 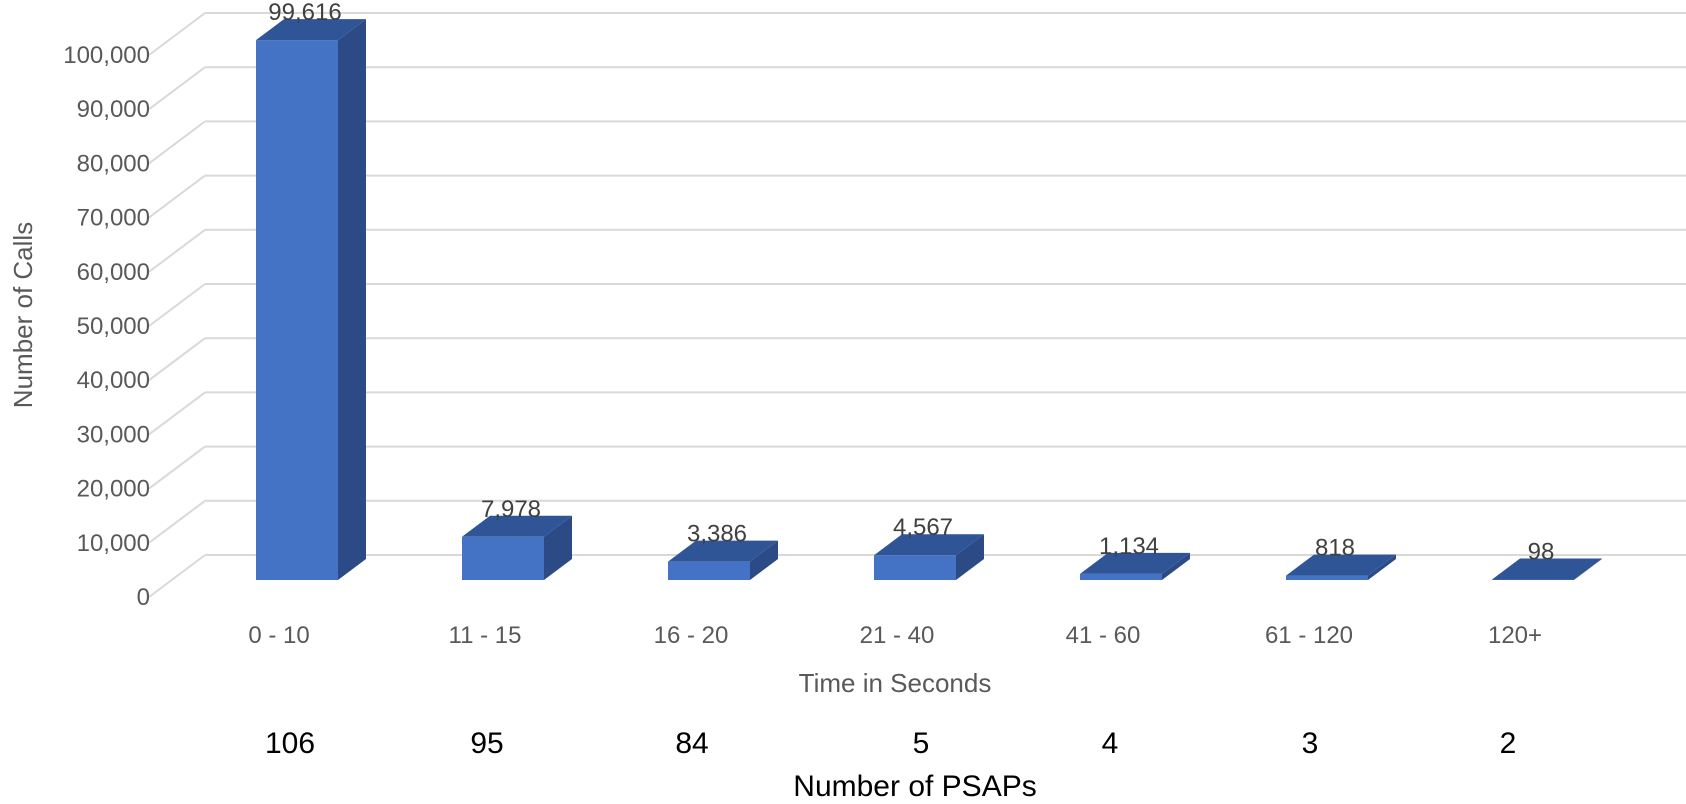 I want to click on psap-count: 95, so click(x=486, y=743).